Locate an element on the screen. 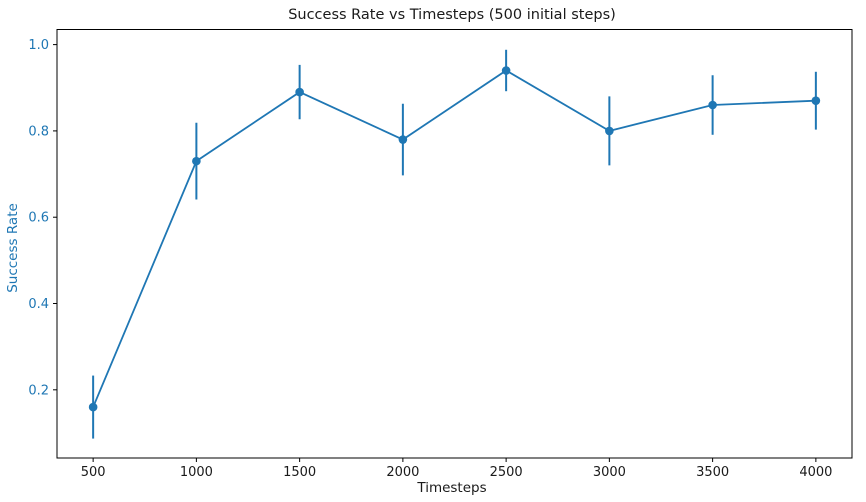 The image size is (866, 502). x-tick-label: 1000 is located at coordinates (196, 472).